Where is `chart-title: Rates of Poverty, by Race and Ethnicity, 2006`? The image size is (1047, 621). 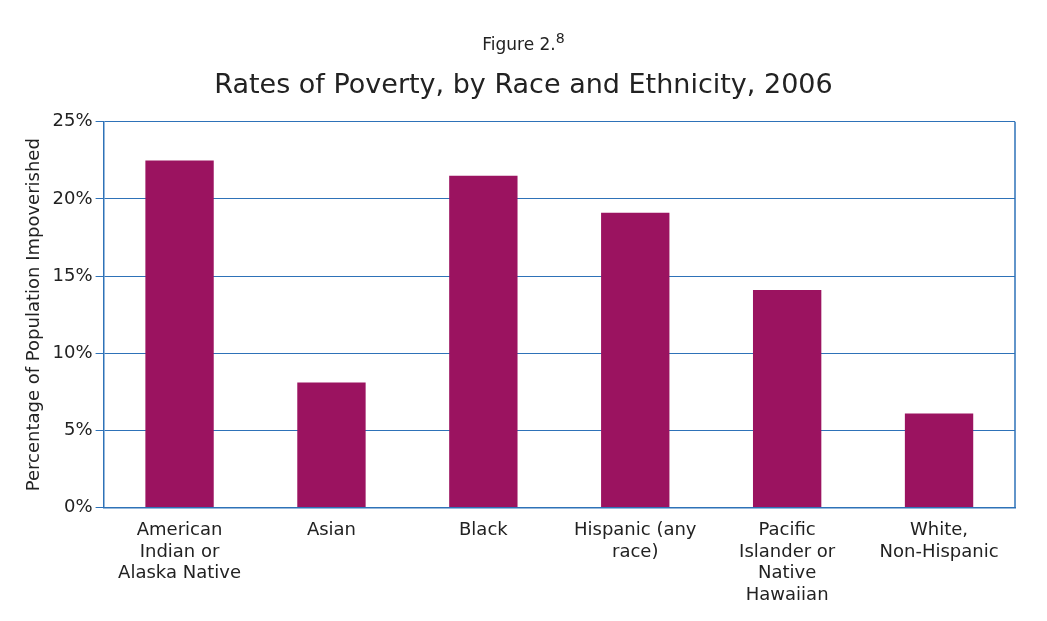
chart-title: Rates of Poverty, by Race and Ethnicity, 2006 is located at coordinates (523, 83).